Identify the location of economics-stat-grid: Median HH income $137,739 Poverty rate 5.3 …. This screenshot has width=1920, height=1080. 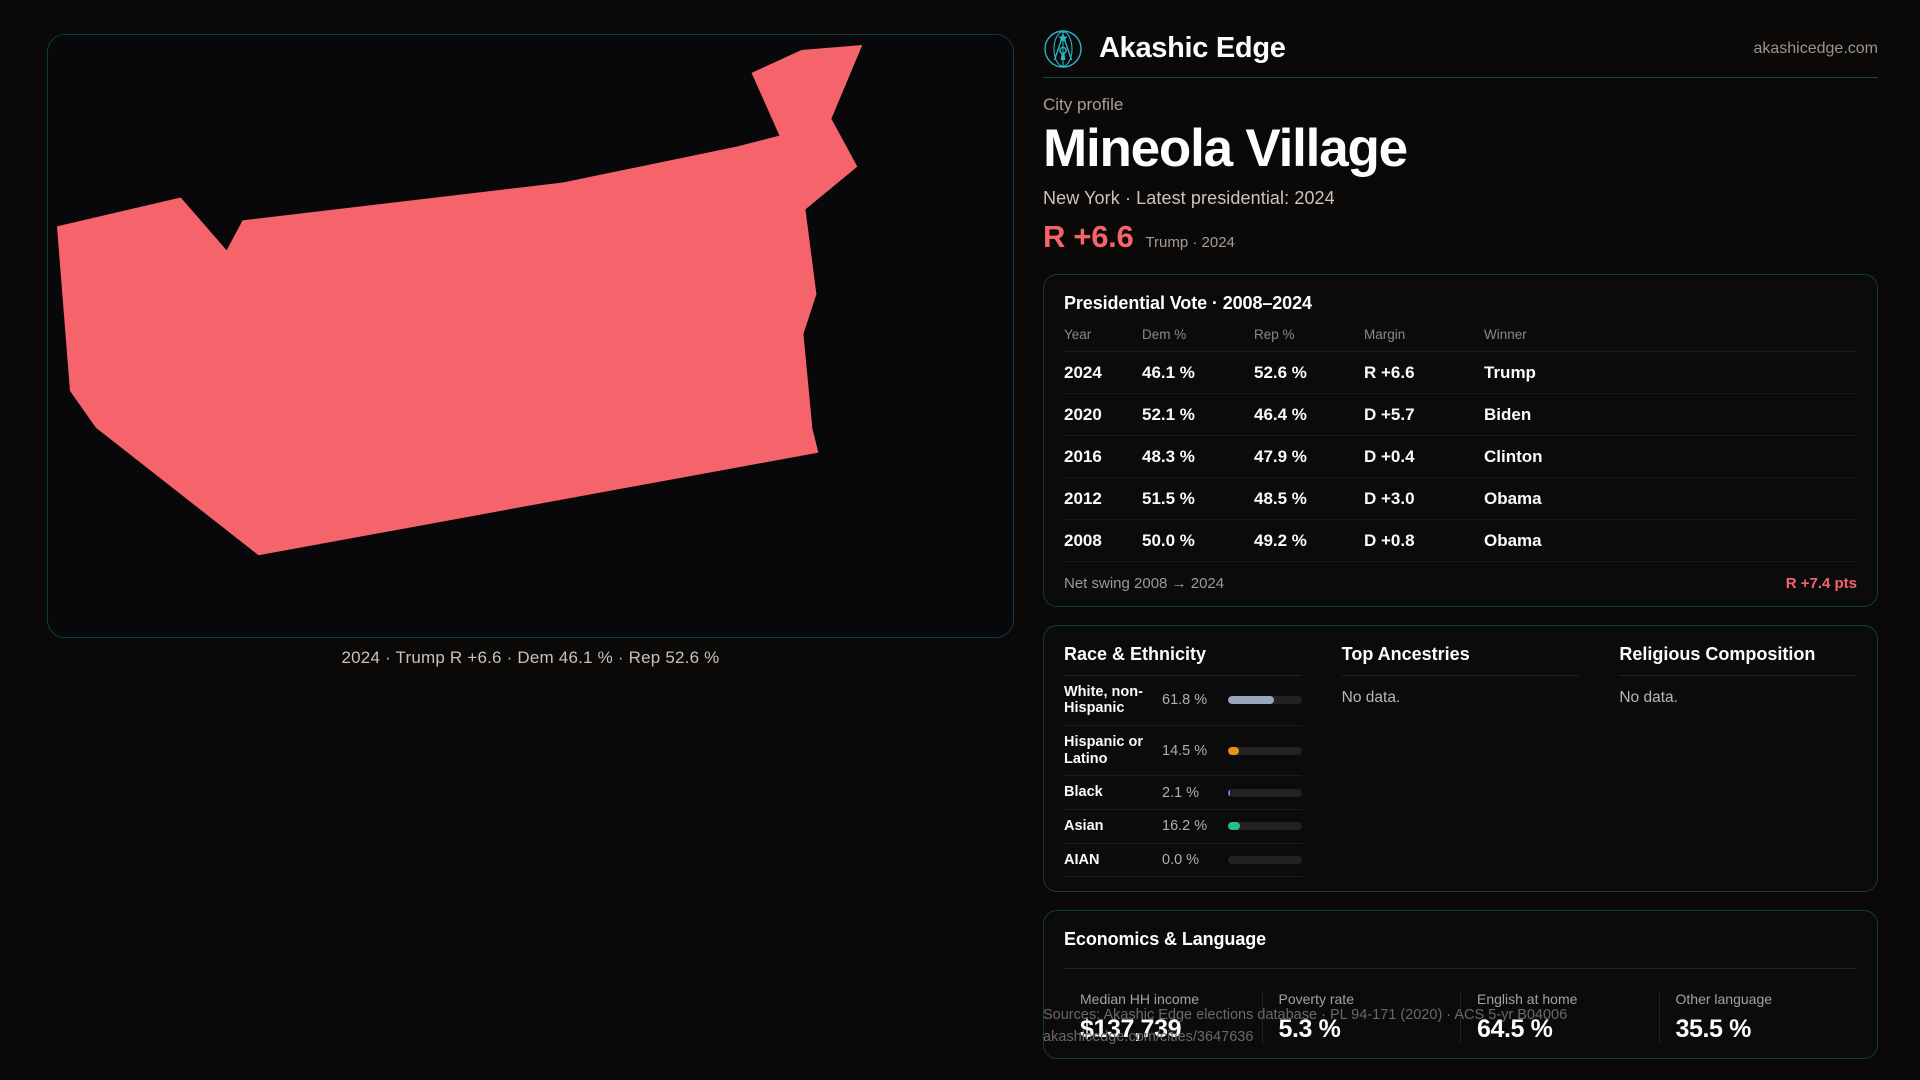
(1460, 1006).